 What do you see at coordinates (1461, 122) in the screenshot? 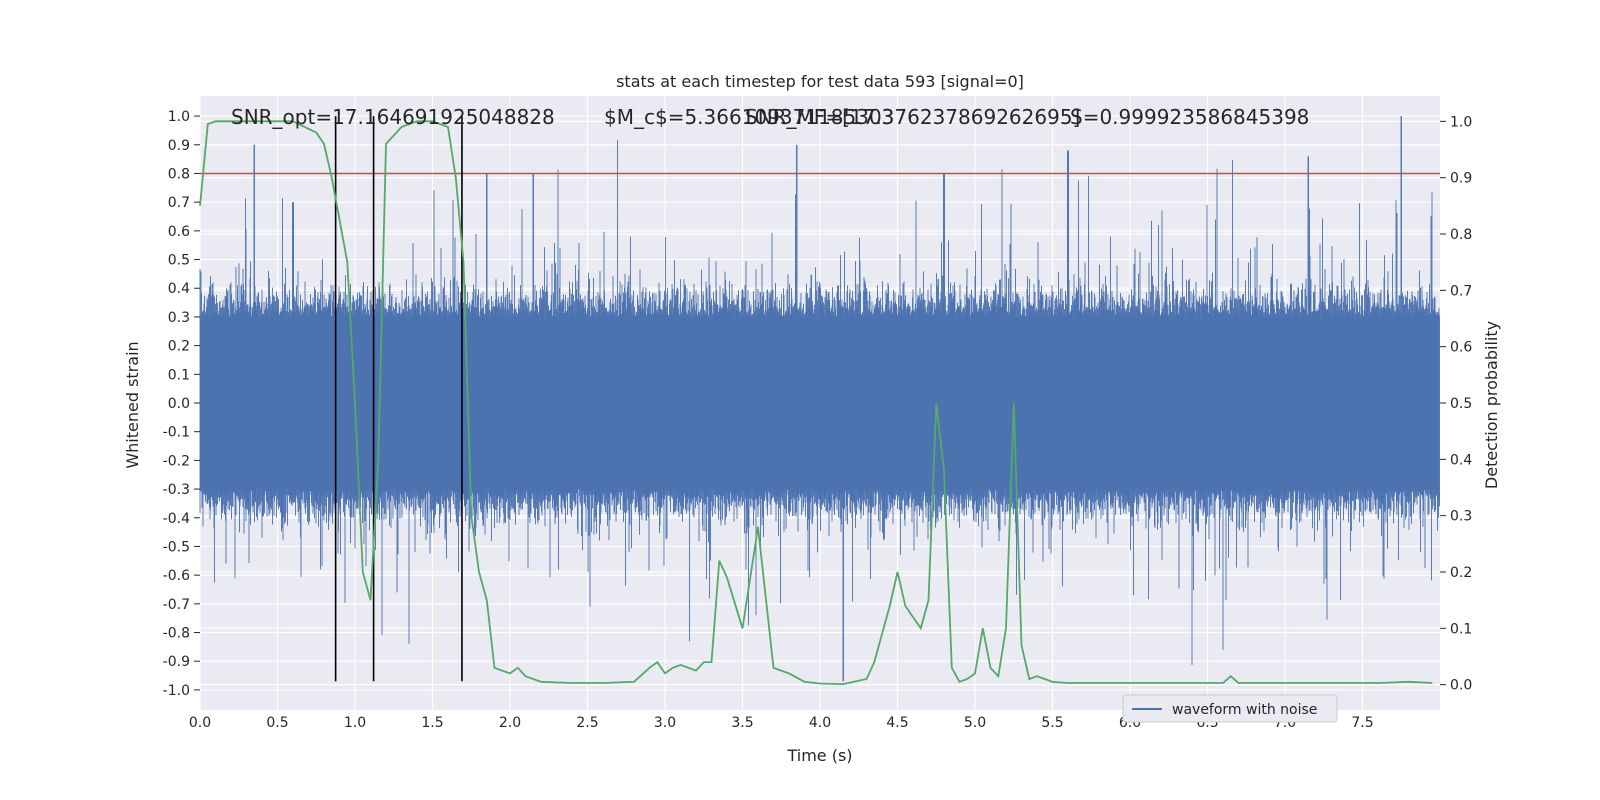
I see `right-tick-label: 1.0` at bounding box center [1461, 122].